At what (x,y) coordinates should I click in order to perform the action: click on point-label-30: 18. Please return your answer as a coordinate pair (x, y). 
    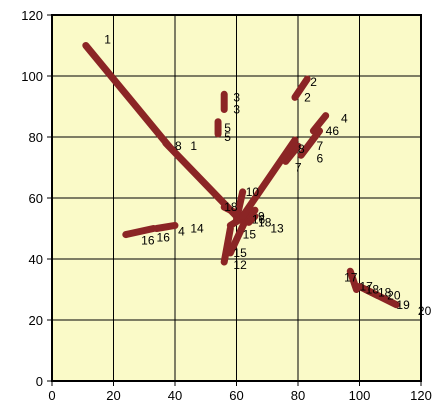
    Looking at the image, I should click on (373, 290).